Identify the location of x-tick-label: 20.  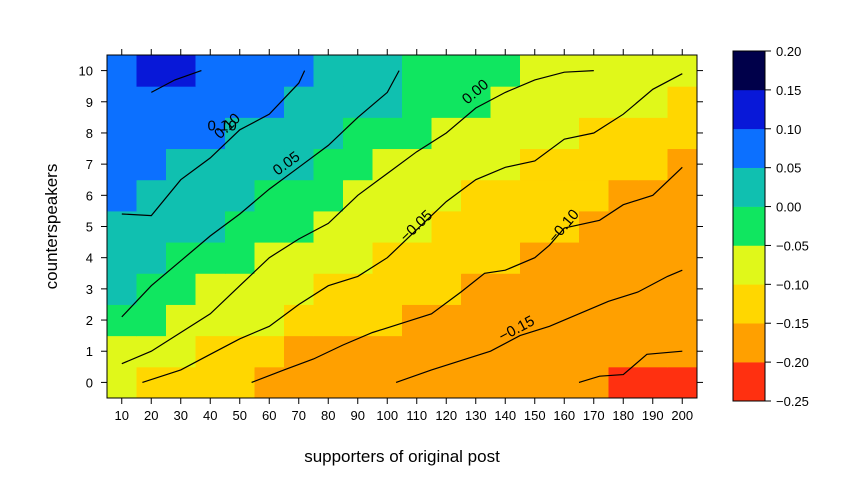
(151, 415).